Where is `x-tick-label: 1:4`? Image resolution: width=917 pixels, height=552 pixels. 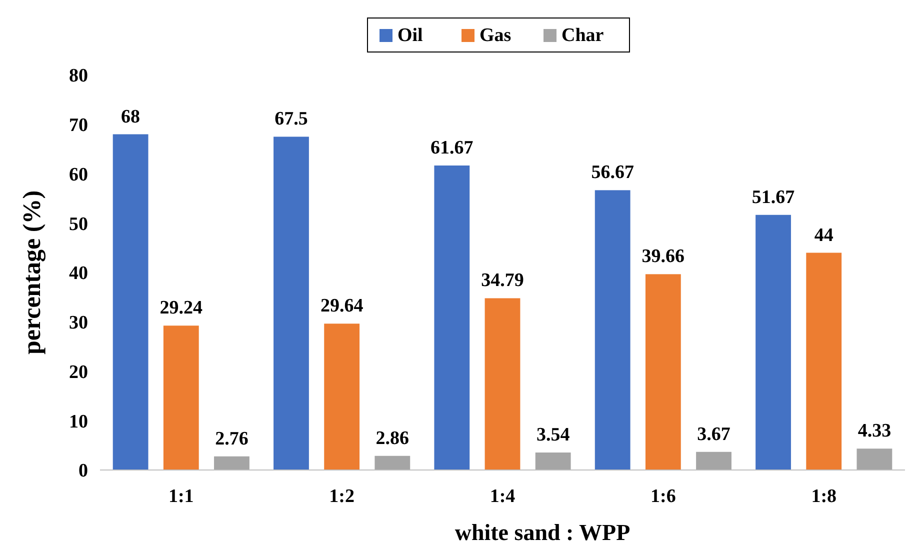
x-tick-label: 1:4 is located at coordinates (503, 496).